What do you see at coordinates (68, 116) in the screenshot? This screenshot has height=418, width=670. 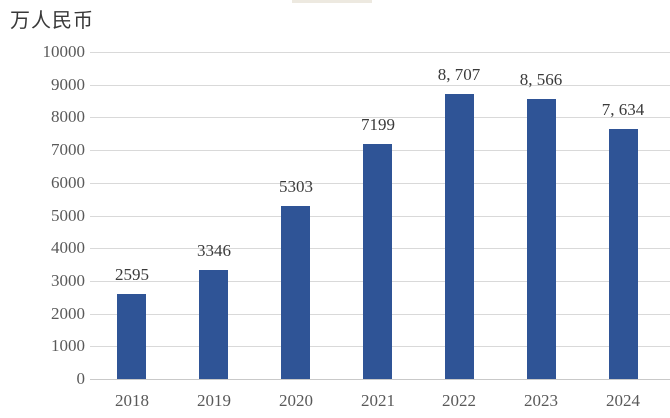 I see `y-axis-tick-label: 8000` at bounding box center [68, 116].